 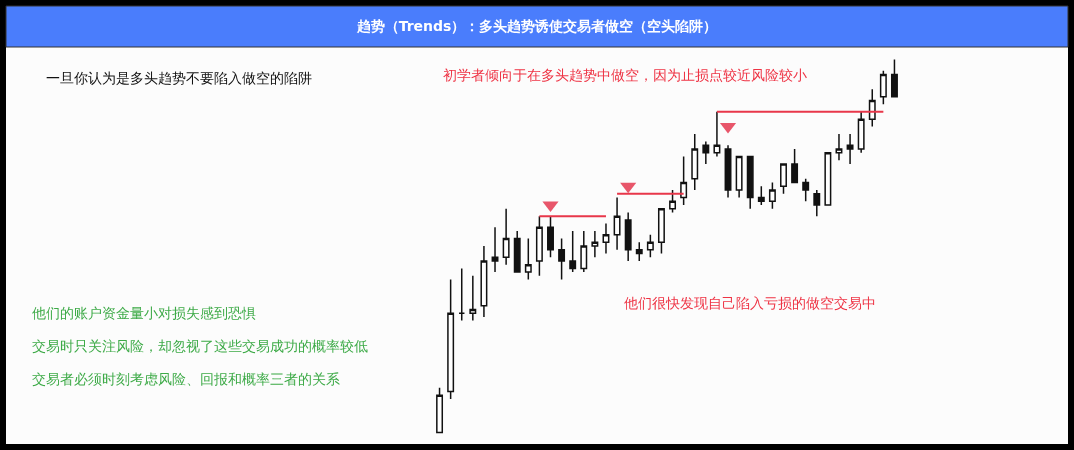 I want to click on text: 交易时只关注风险，却忽视了这些交易成功的概率较低, so click(x=200, y=346).